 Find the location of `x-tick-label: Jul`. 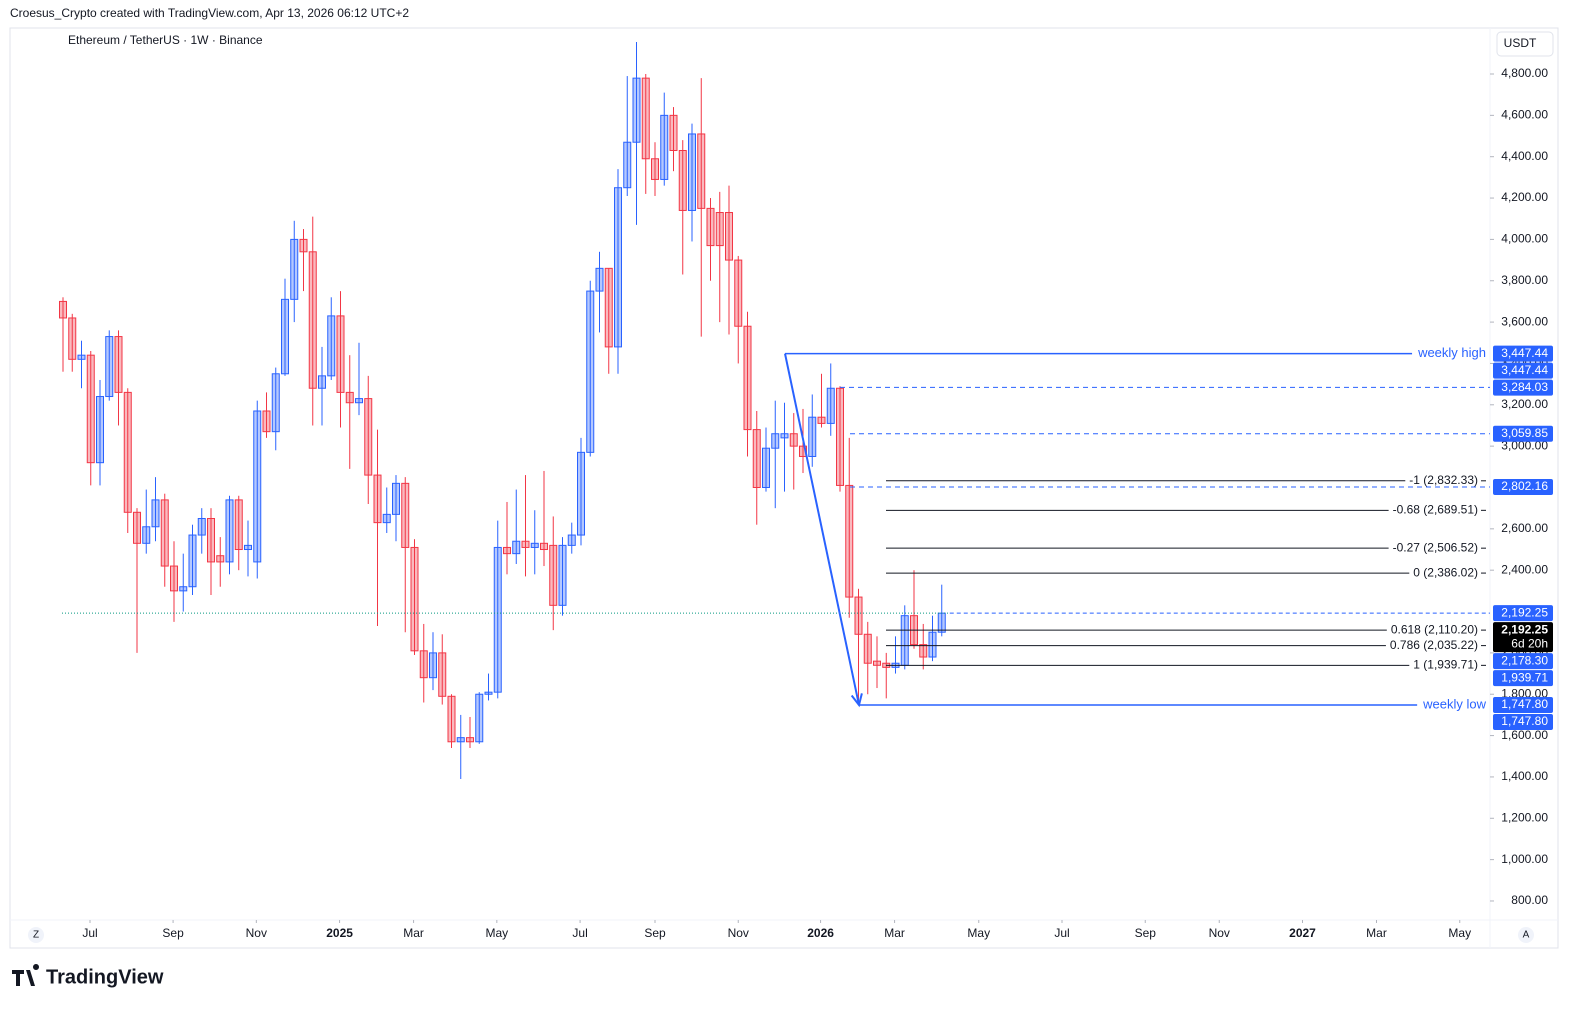

x-tick-label: Jul is located at coordinates (1061, 933).